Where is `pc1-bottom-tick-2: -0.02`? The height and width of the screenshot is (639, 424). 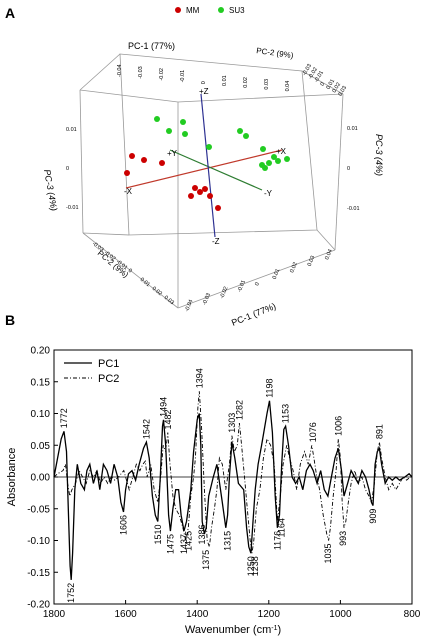 pc1-bottom-tick-2: -0.02 is located at coordinates (224, 293).